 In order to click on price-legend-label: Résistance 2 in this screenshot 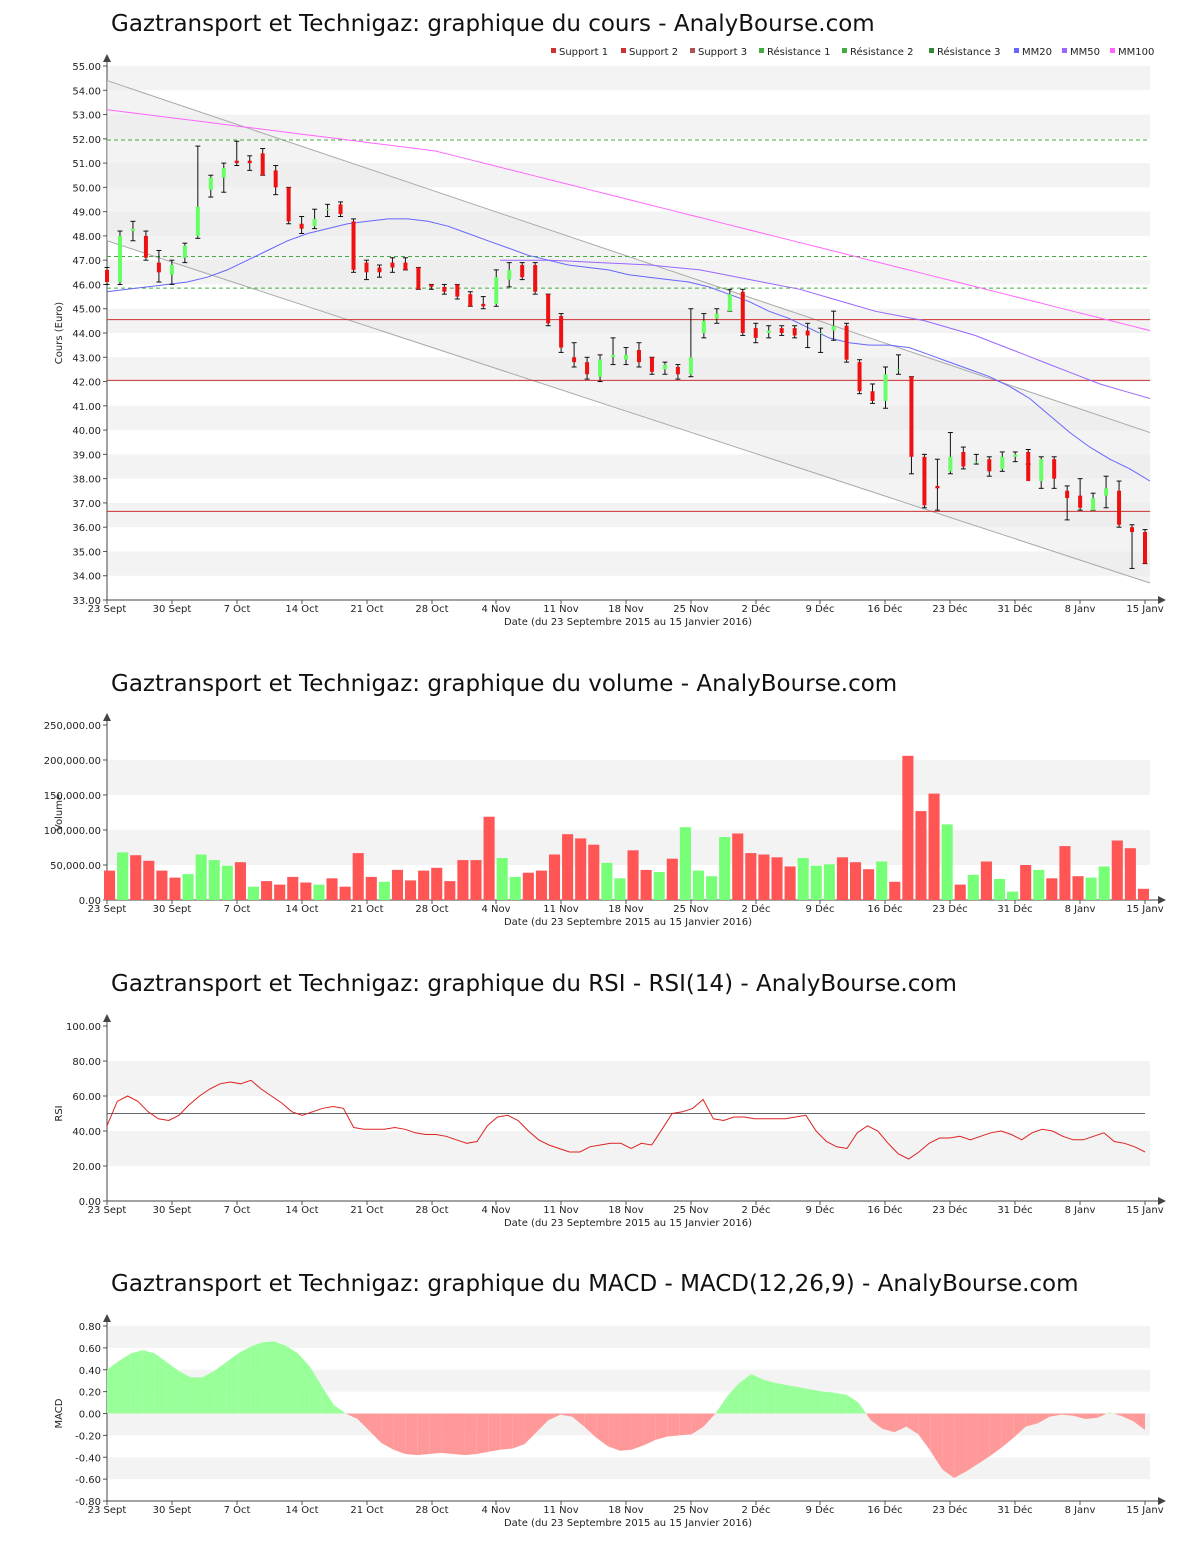, I will do `click(881, 52)`.